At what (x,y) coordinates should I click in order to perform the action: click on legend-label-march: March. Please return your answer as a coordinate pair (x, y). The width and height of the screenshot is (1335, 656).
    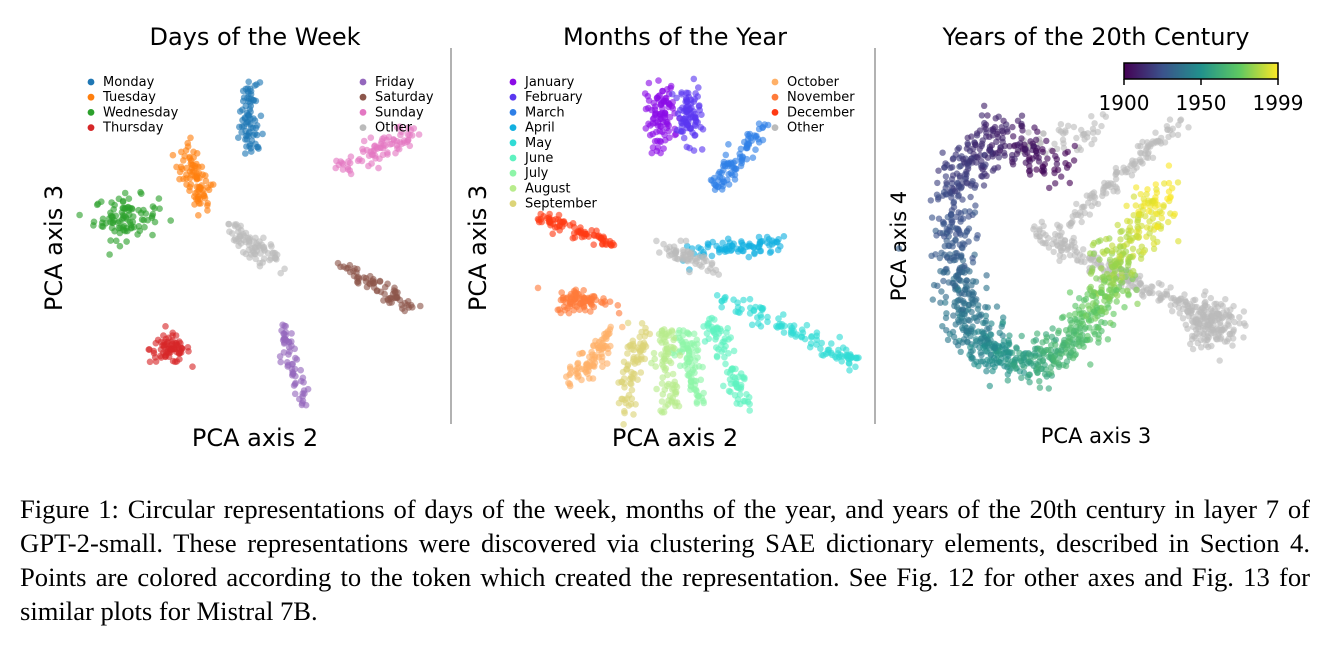
    Looking at the image, I should click on (545, 112).